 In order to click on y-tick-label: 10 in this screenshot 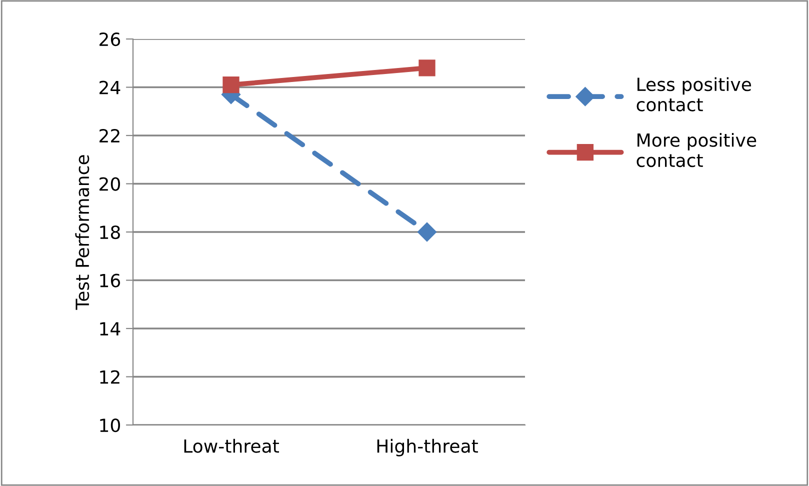, I will do `click(110, 425)`.